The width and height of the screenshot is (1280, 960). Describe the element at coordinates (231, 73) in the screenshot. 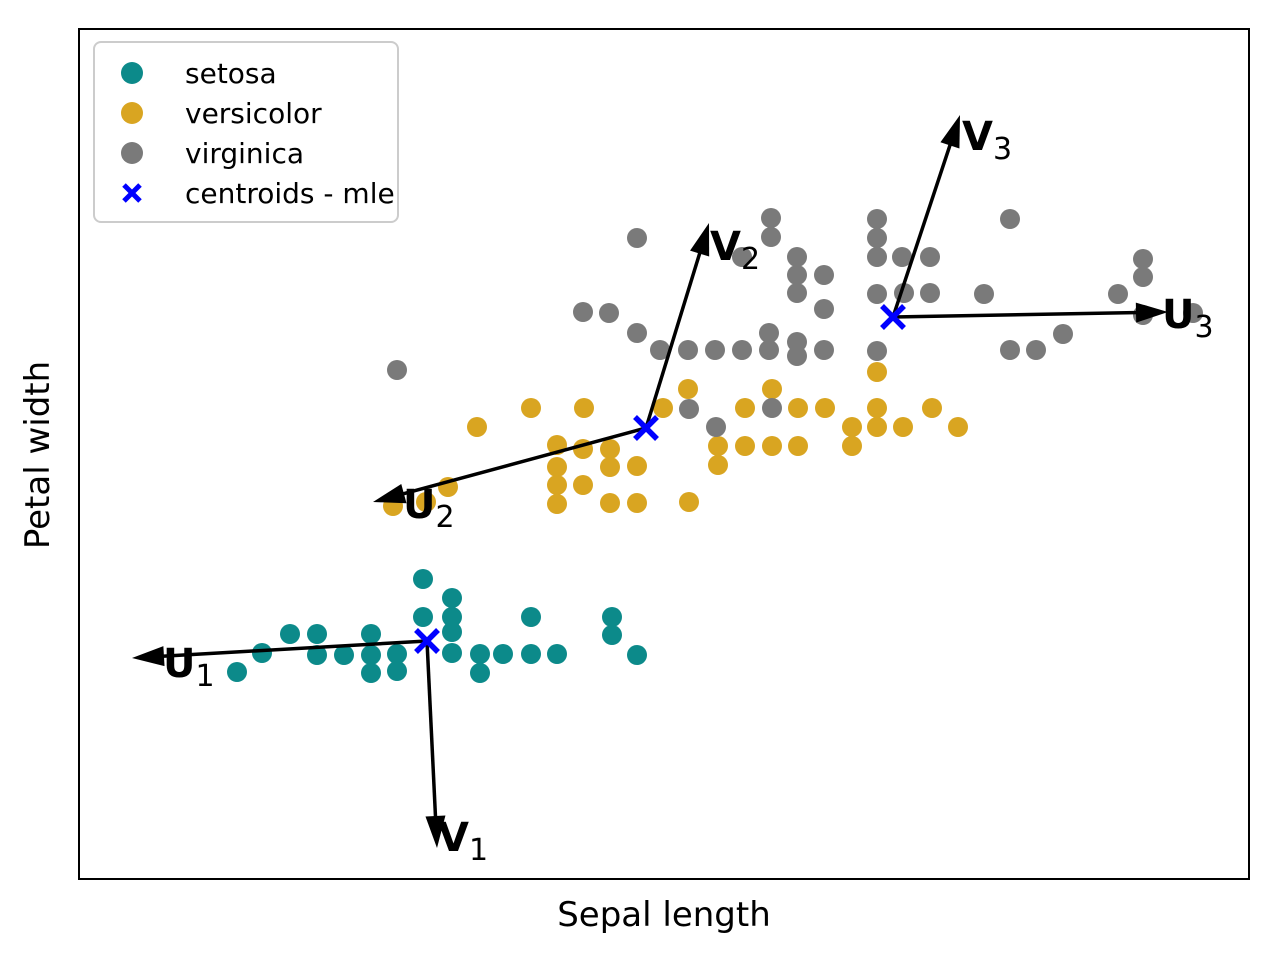

I see `legend-label: setosa` at that location.